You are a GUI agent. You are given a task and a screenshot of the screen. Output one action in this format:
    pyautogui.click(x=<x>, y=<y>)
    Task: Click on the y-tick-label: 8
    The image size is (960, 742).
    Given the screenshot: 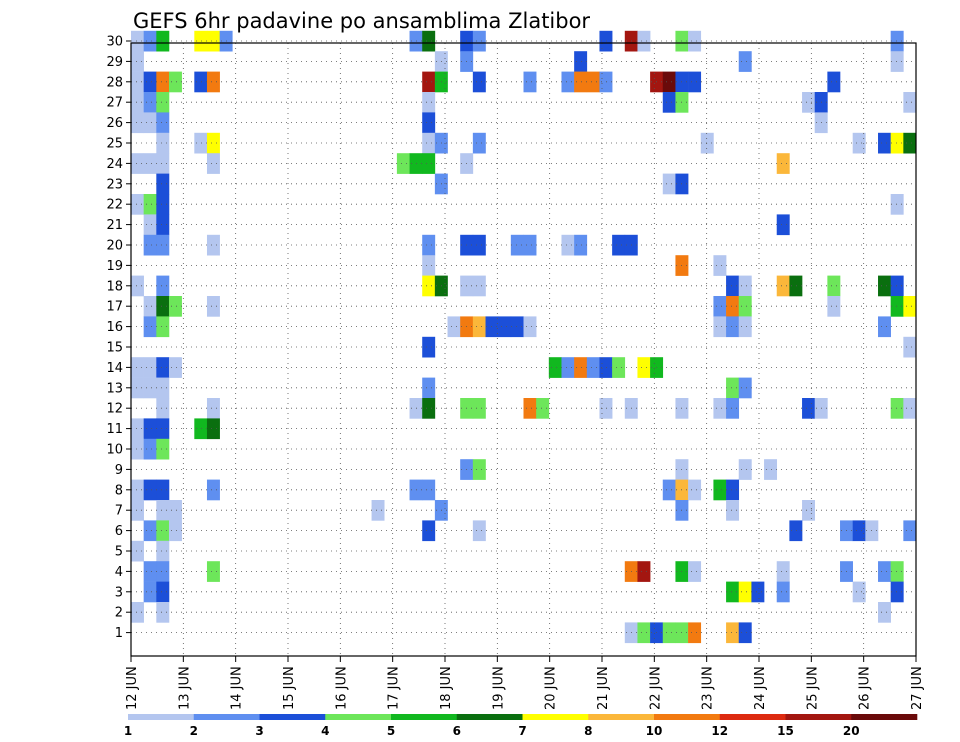 What is the action you would take?
    pyautogui.click(x=119, y=490)
    